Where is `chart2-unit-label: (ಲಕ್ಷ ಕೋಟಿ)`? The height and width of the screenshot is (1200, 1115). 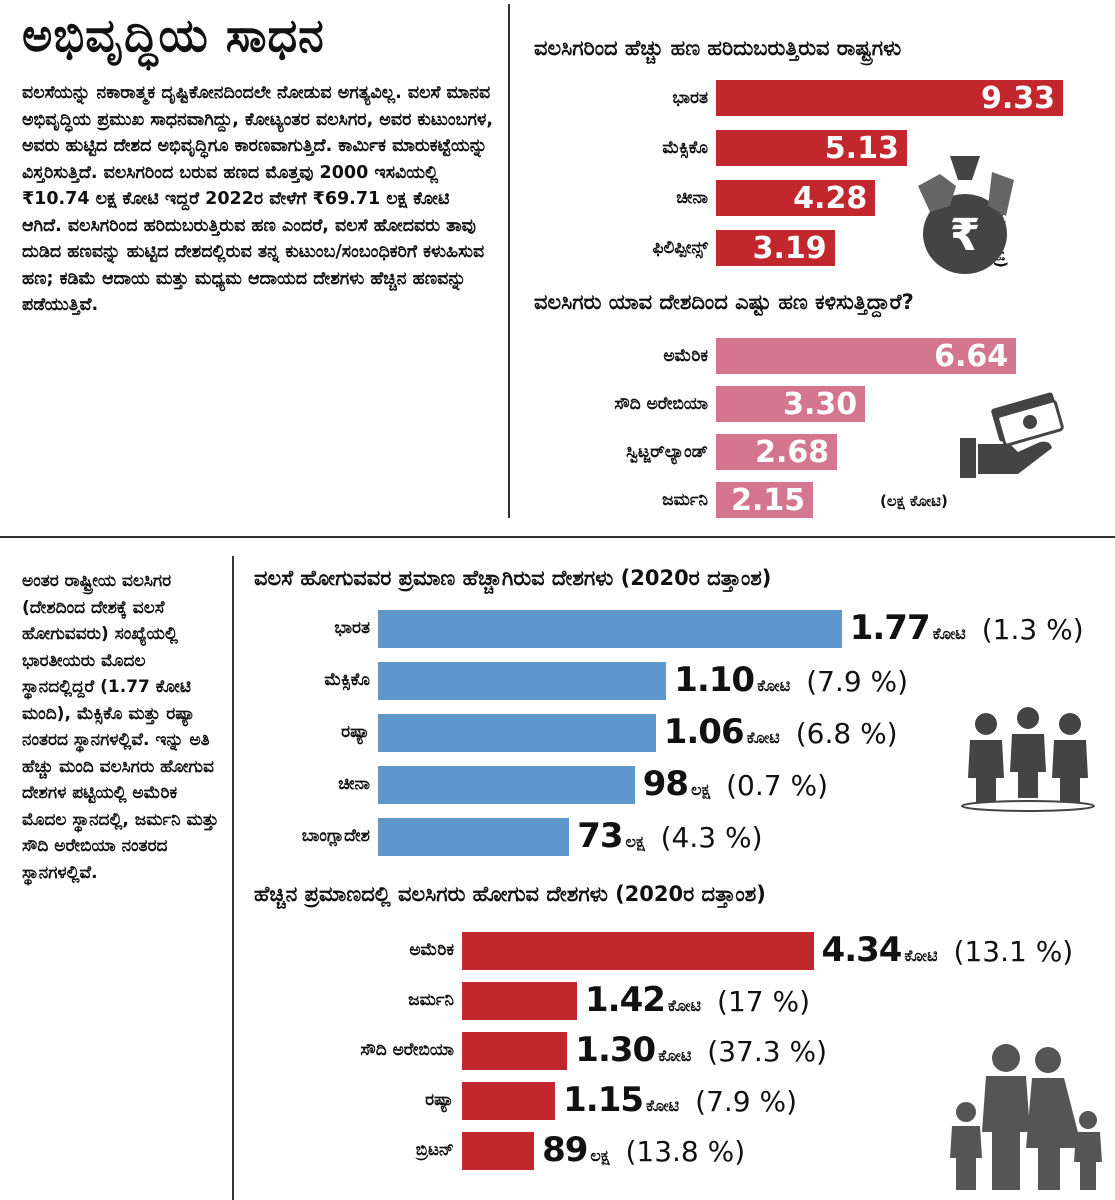
chart2-unit-label: (ಲಕ್ಷ ಕೋಟಿ) is located at coordinates (914, 501).